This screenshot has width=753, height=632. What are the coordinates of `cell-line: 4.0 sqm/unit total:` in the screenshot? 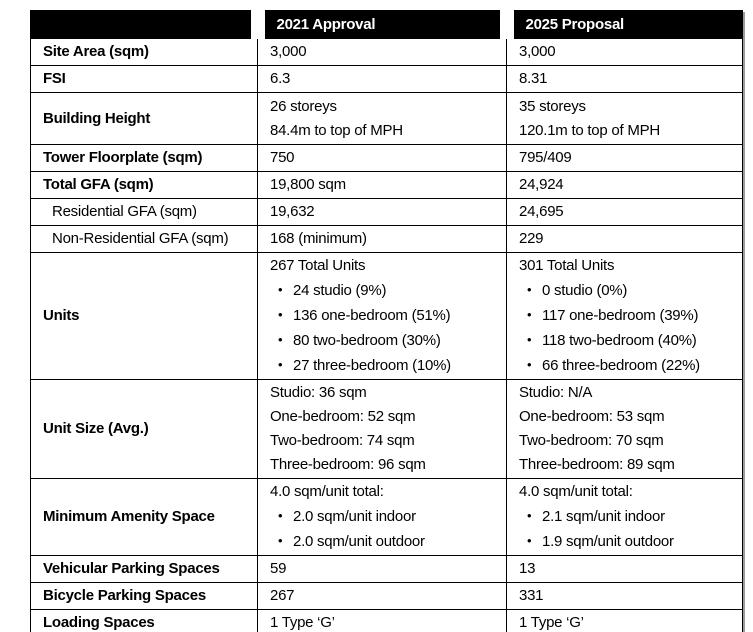 It's located at (327, 491).